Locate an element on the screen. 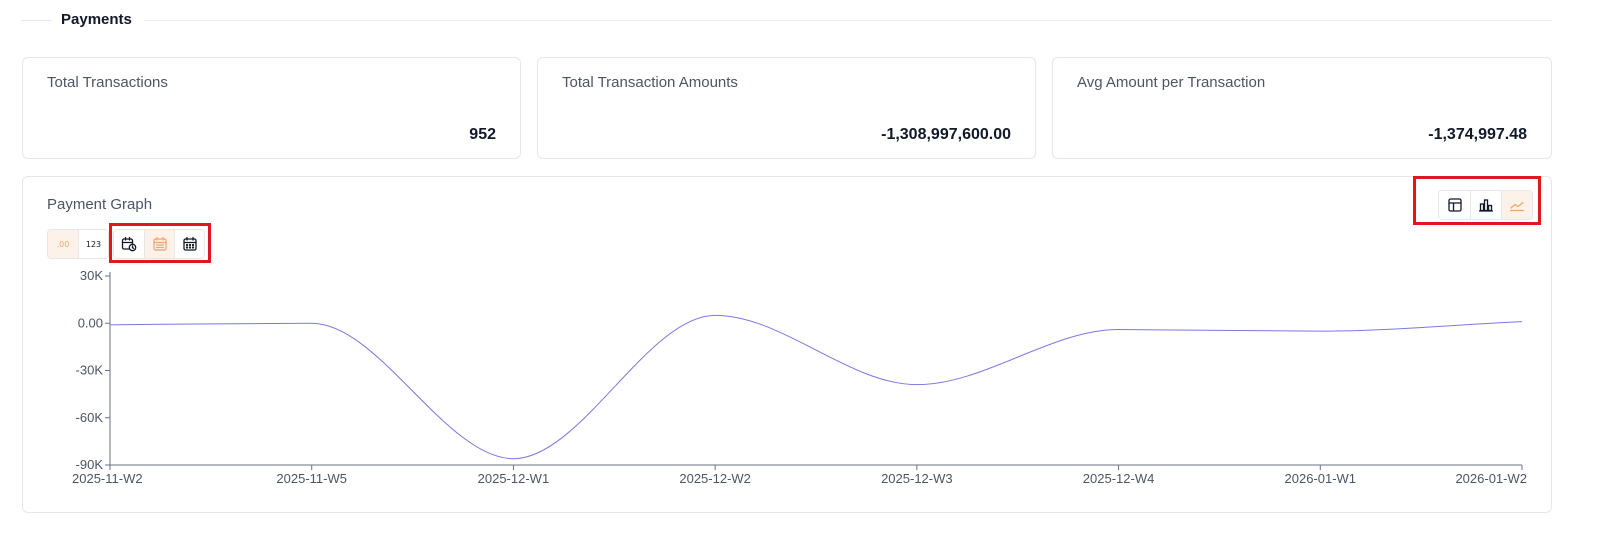 The height and width of the screenshot is (538, 1599). x-tick-label: 2025-12-W4 is located at coordinates (1119, 478).